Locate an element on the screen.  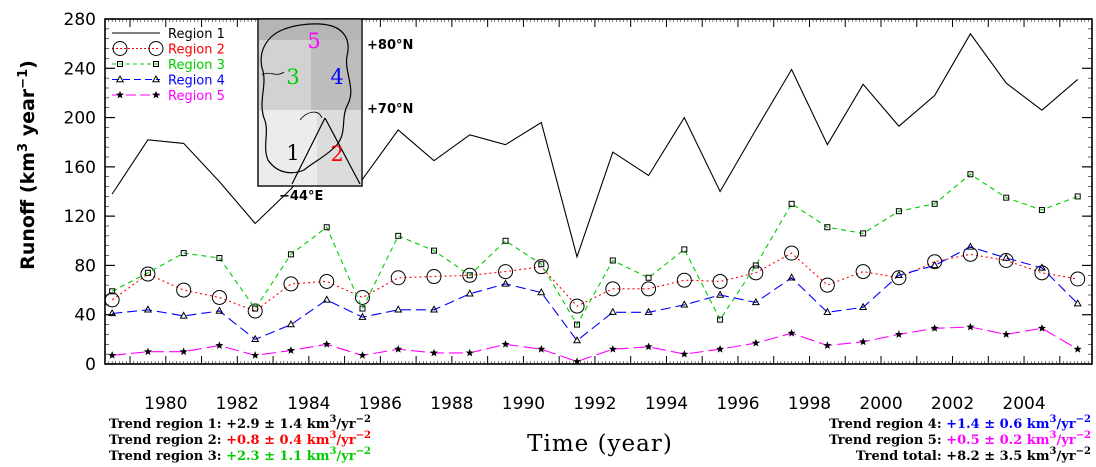
trend-text-left-2: Trend region 2: +0.8 ± 0.4 km3/yr−2 is located at coordinates (240, 439).